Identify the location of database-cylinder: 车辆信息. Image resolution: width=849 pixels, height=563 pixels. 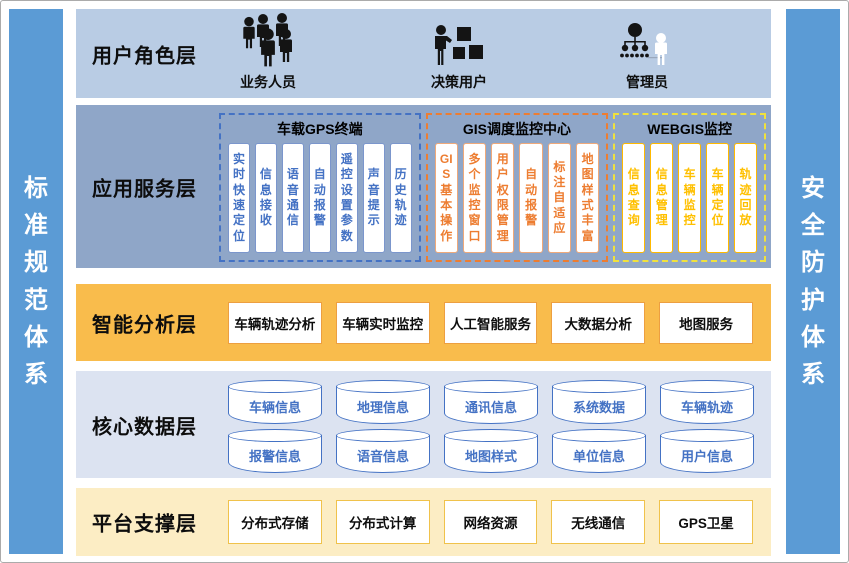
(275, 402).